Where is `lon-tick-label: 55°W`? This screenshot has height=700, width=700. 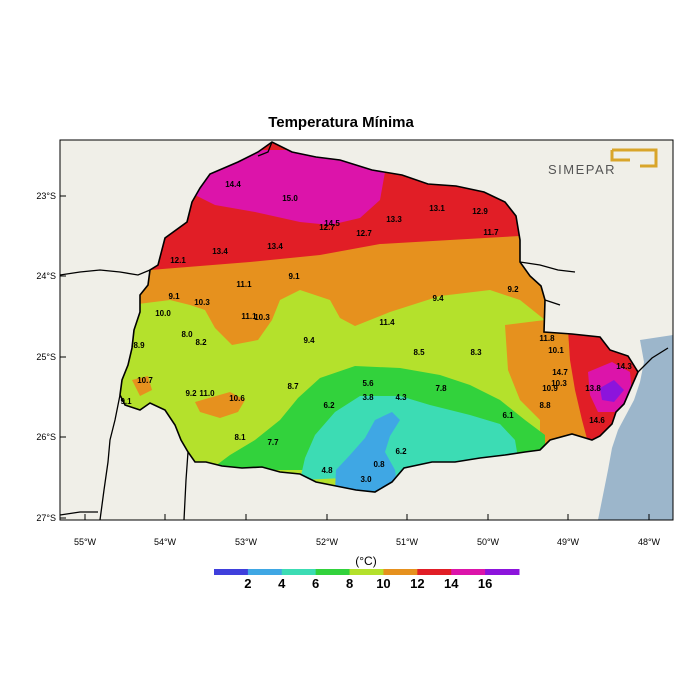
lon-tick-label: 55°W is located at coordinates (85, 542).